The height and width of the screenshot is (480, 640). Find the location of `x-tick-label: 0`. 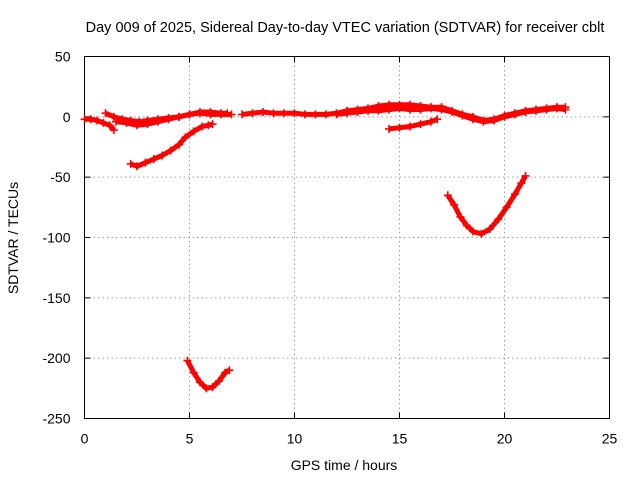

x-tick-label: 0 is located at coordinates (85, 439).